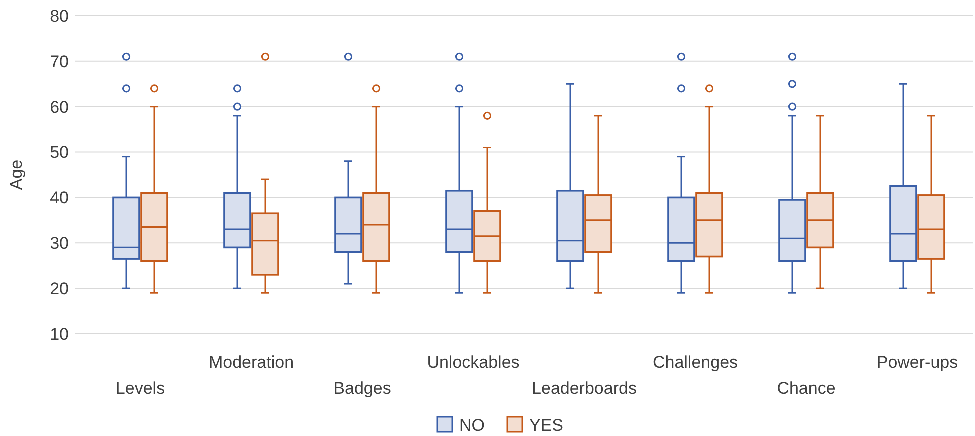 Image resolution: width=975 pixels, height=436 pixels. I want to click on legend-label: YES, so click(547, 425).